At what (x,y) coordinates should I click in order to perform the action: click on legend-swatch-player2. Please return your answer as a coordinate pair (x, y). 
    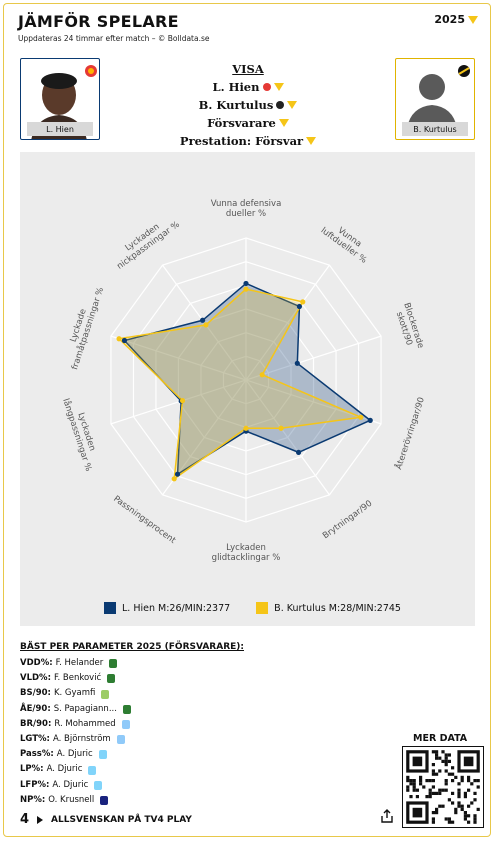
    Looking at the image, I should click on (262, 608).